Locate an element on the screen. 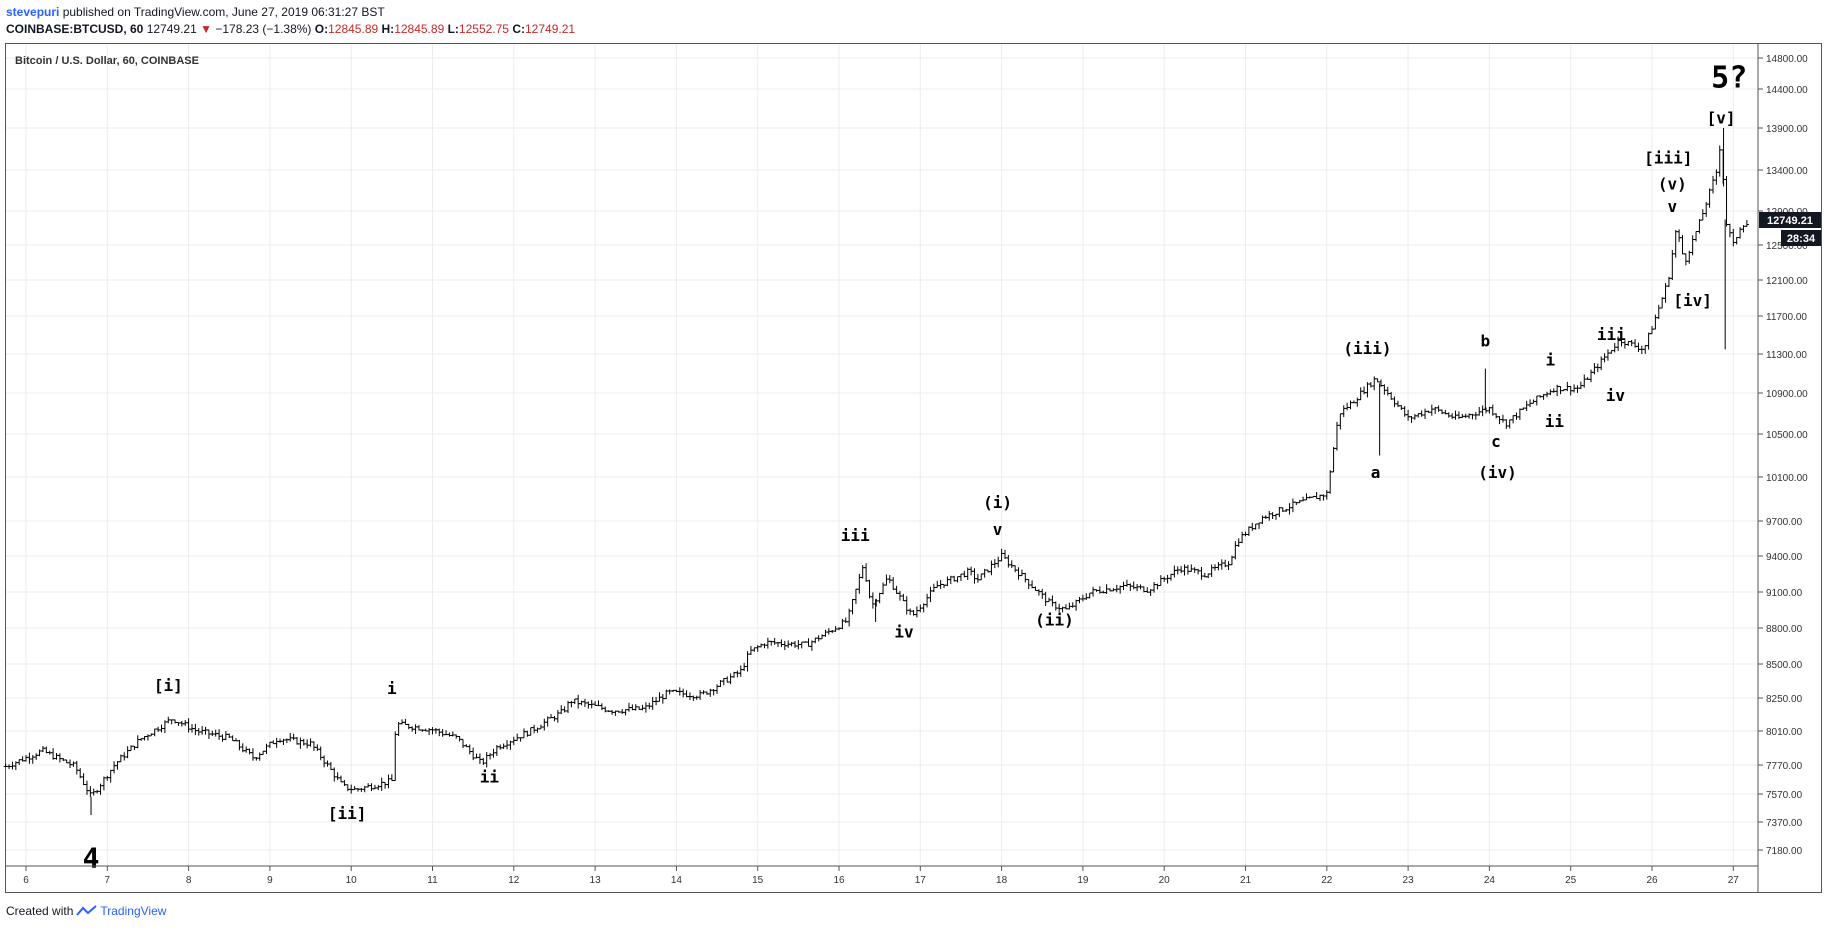  countdown-label: 28:34 is located at coordinates (1801, 239).